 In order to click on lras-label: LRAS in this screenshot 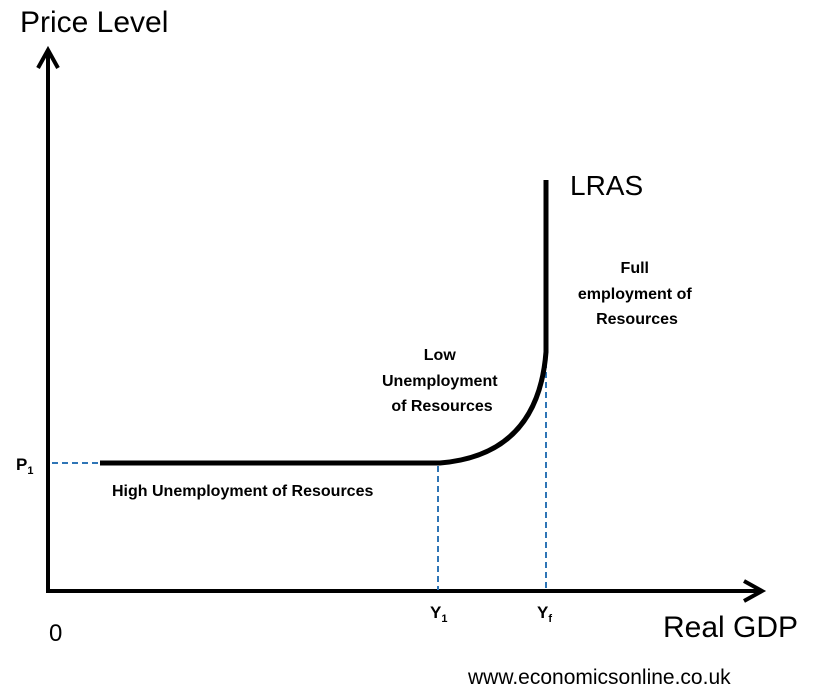, I will do `click(606, 185)`.